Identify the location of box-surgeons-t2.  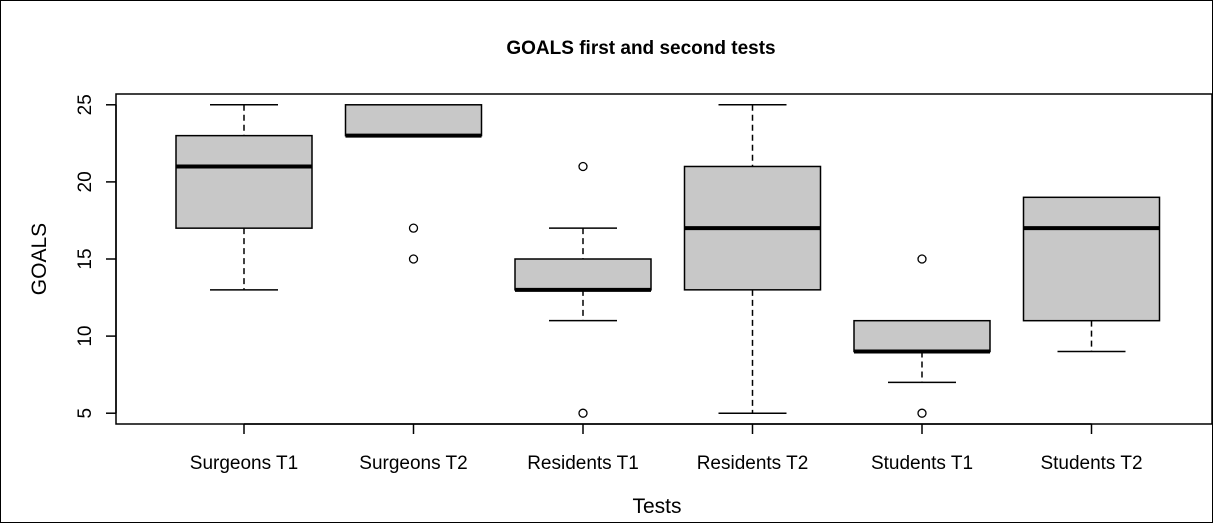
(413, 184).